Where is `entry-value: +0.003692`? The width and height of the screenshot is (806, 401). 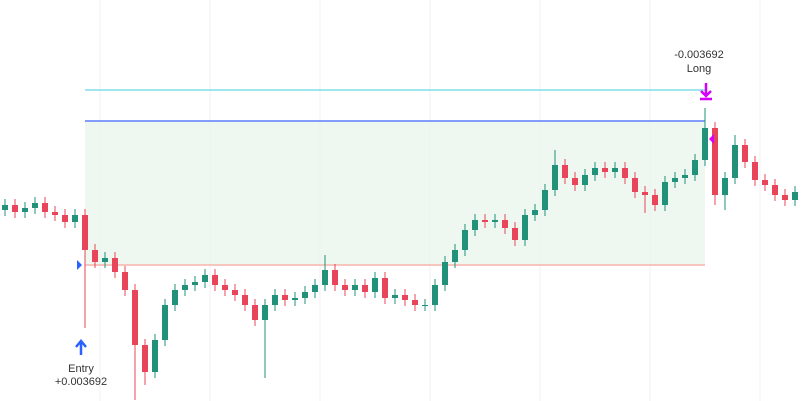
entry-value: +0.003692 is located at coordinates (81, 382).